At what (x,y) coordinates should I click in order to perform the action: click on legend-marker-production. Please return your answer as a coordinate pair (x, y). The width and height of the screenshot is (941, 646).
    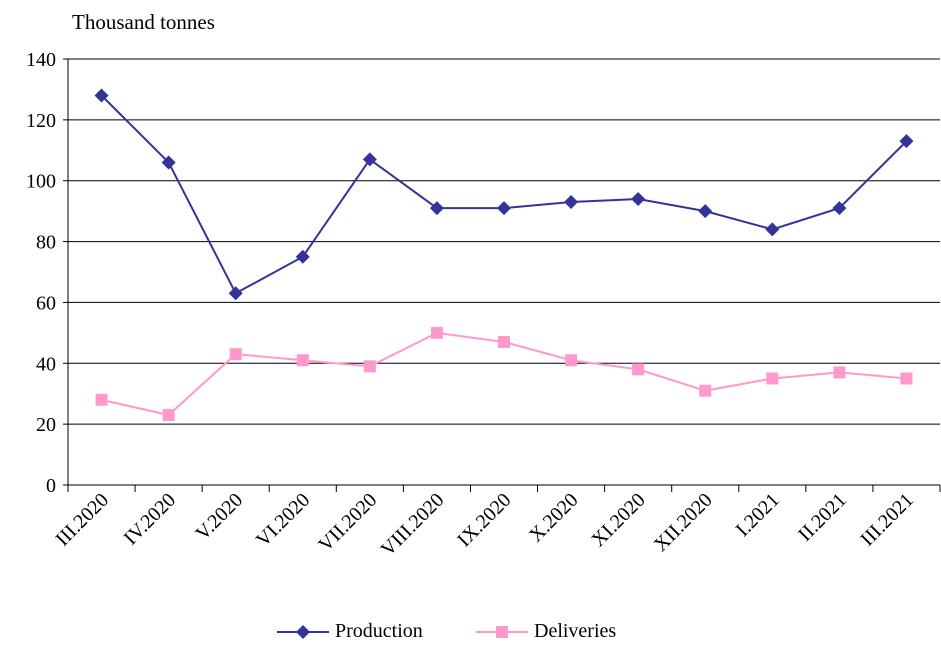
    Looking at the image, I should click on (303, 631).